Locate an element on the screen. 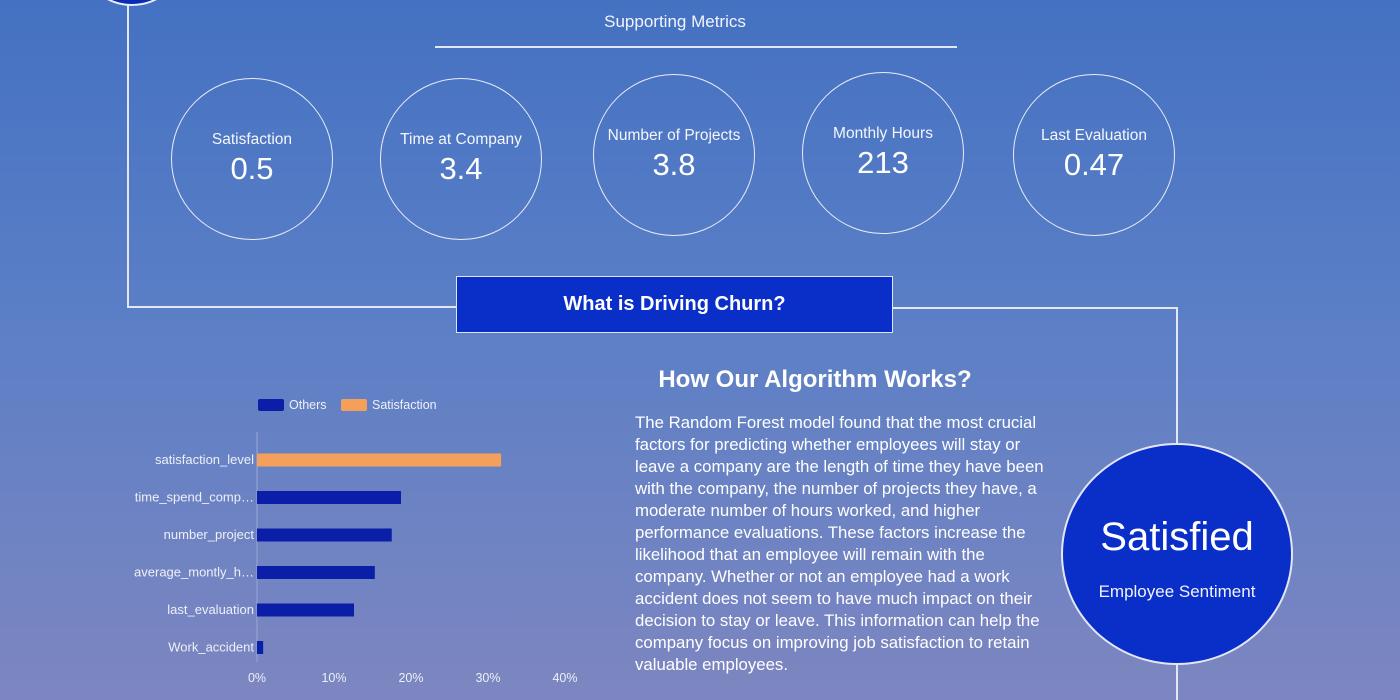 The height and width of the screenshot is (700, 1400). metric-value: 213 is located at coordinates (883, 162).